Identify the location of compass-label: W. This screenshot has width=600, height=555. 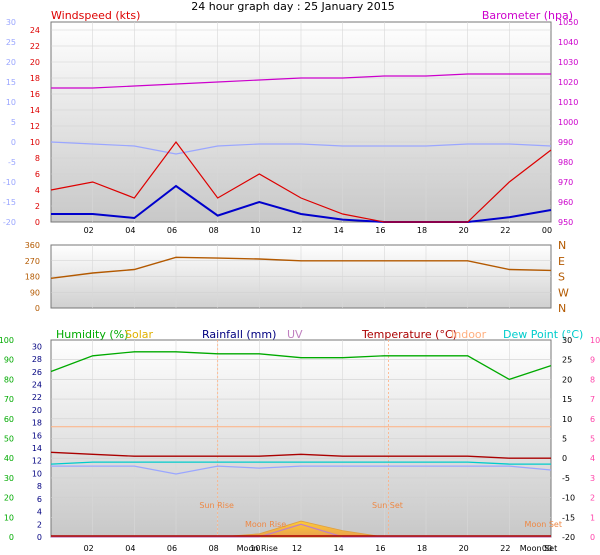
(563, 292).